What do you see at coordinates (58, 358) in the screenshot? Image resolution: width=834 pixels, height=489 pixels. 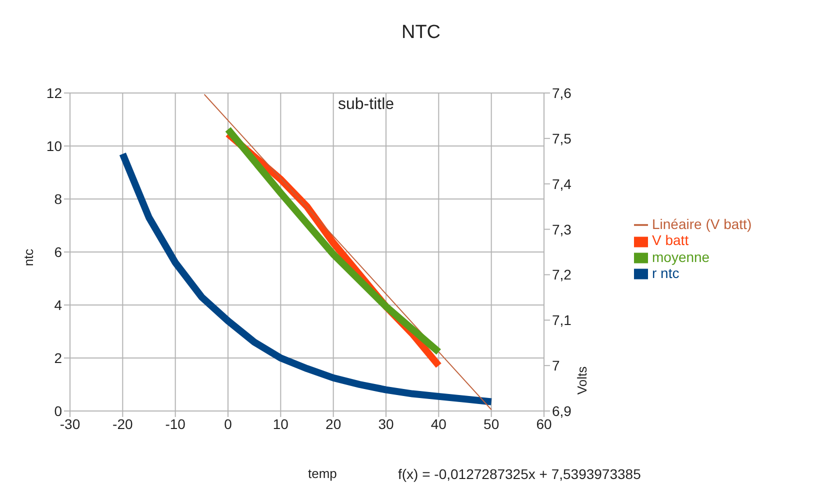 I see `y-tick-label: 2` at bounding box center [58, 358].